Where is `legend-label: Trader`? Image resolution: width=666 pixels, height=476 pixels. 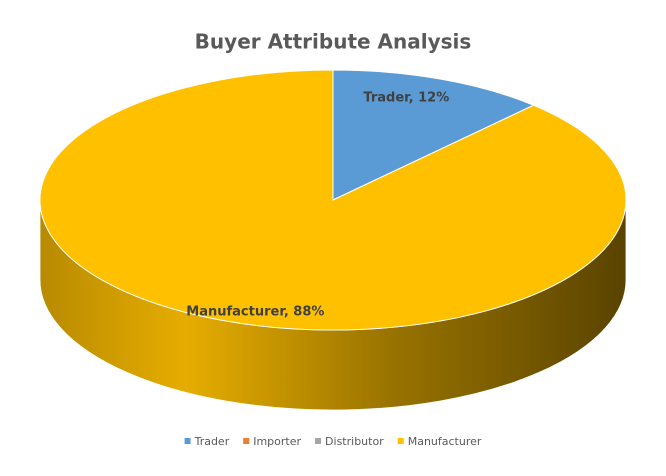
legend-label: Trader is located at coordinates (212, 441).